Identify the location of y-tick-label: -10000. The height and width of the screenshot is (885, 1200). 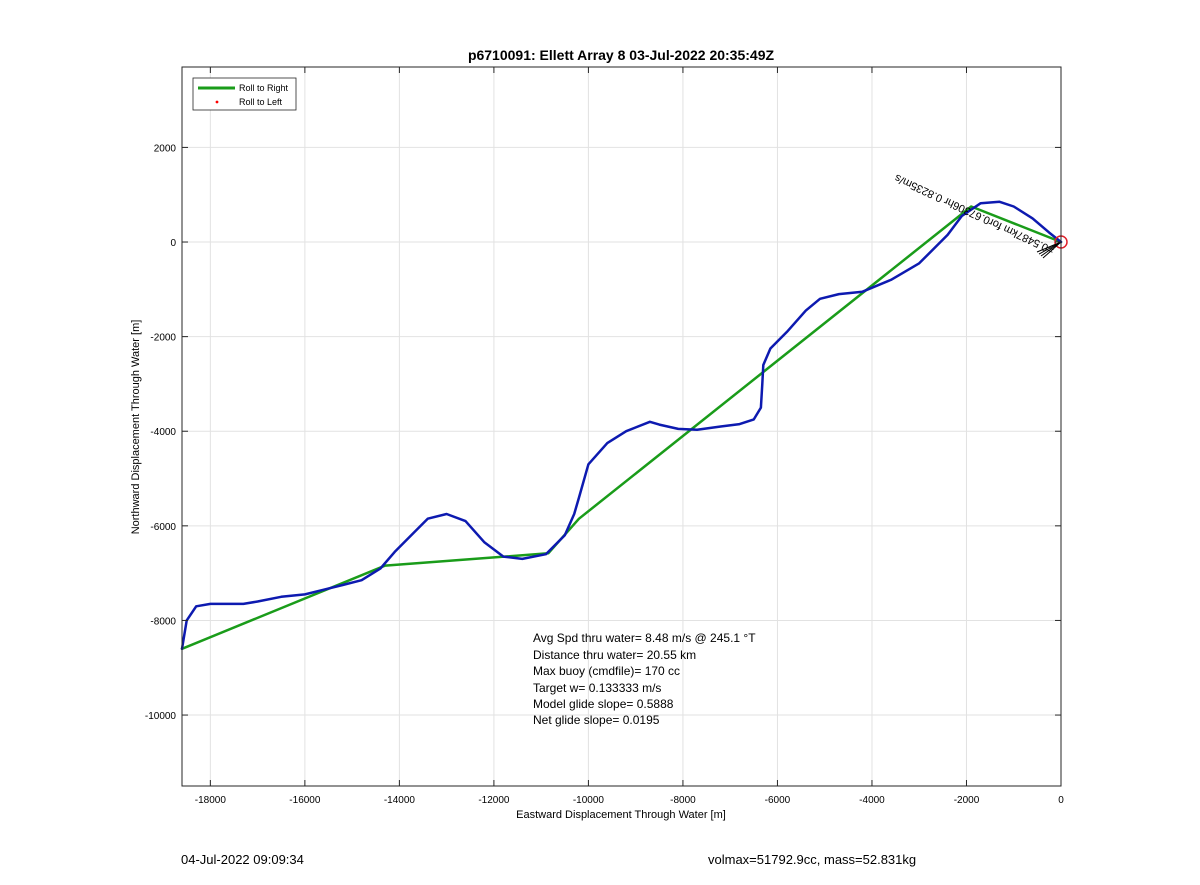
(161, 716).